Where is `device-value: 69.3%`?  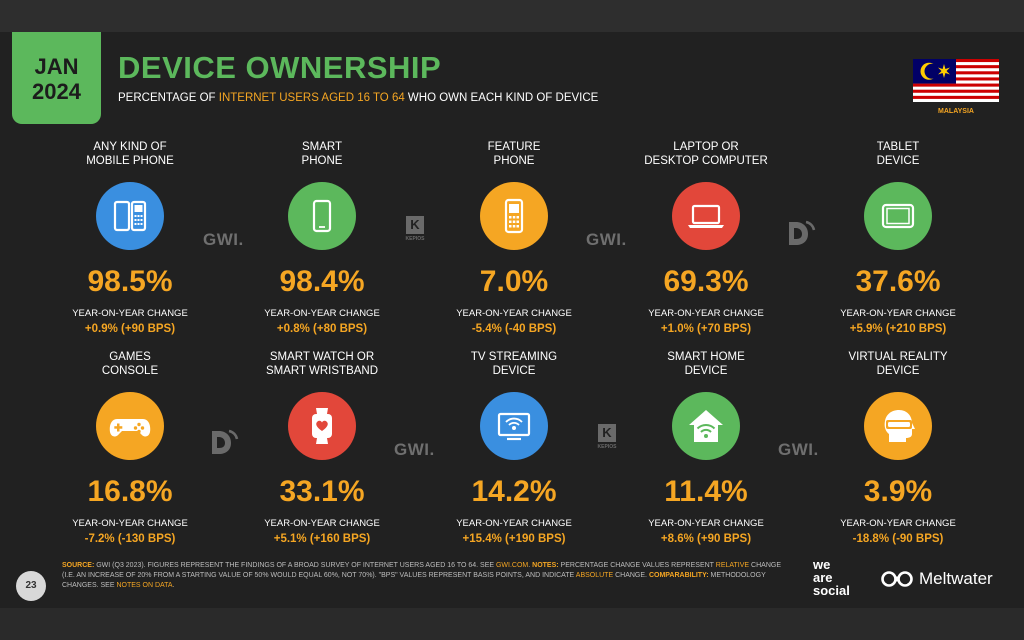
device-value: 69.3% is located at coordinates (706, 281).